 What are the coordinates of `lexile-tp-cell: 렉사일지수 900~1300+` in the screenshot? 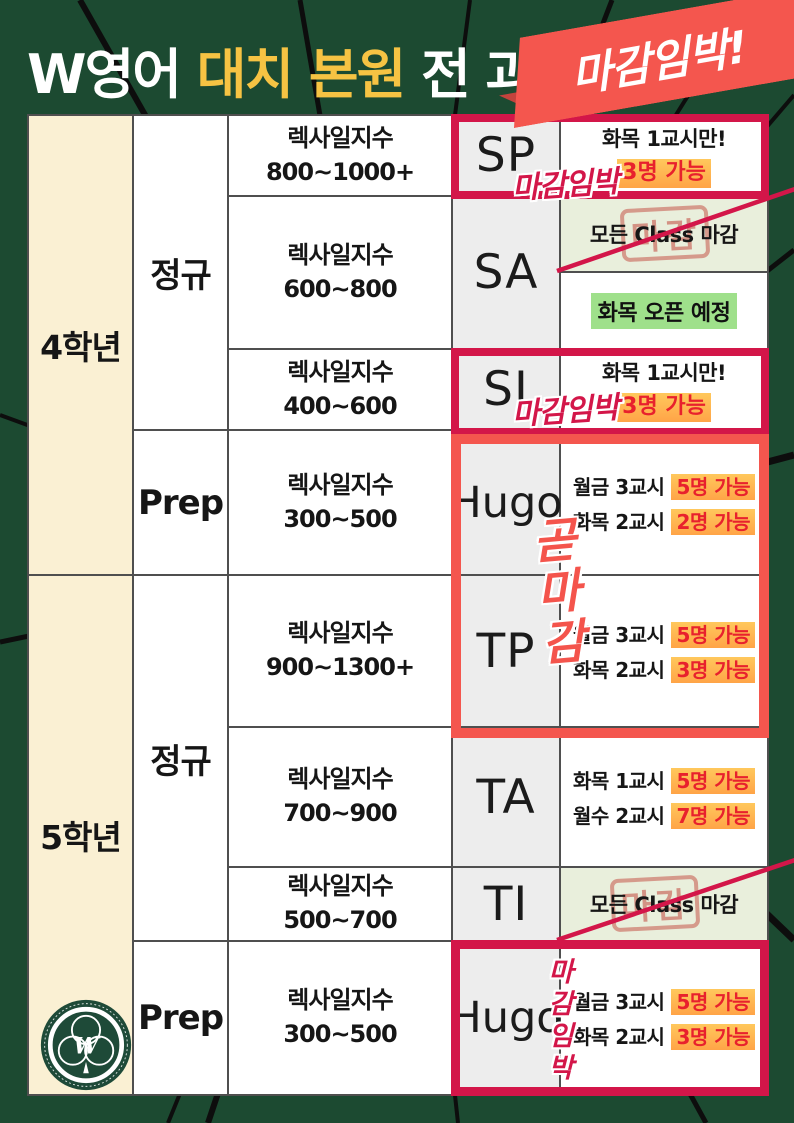 It's located at (340, 651).